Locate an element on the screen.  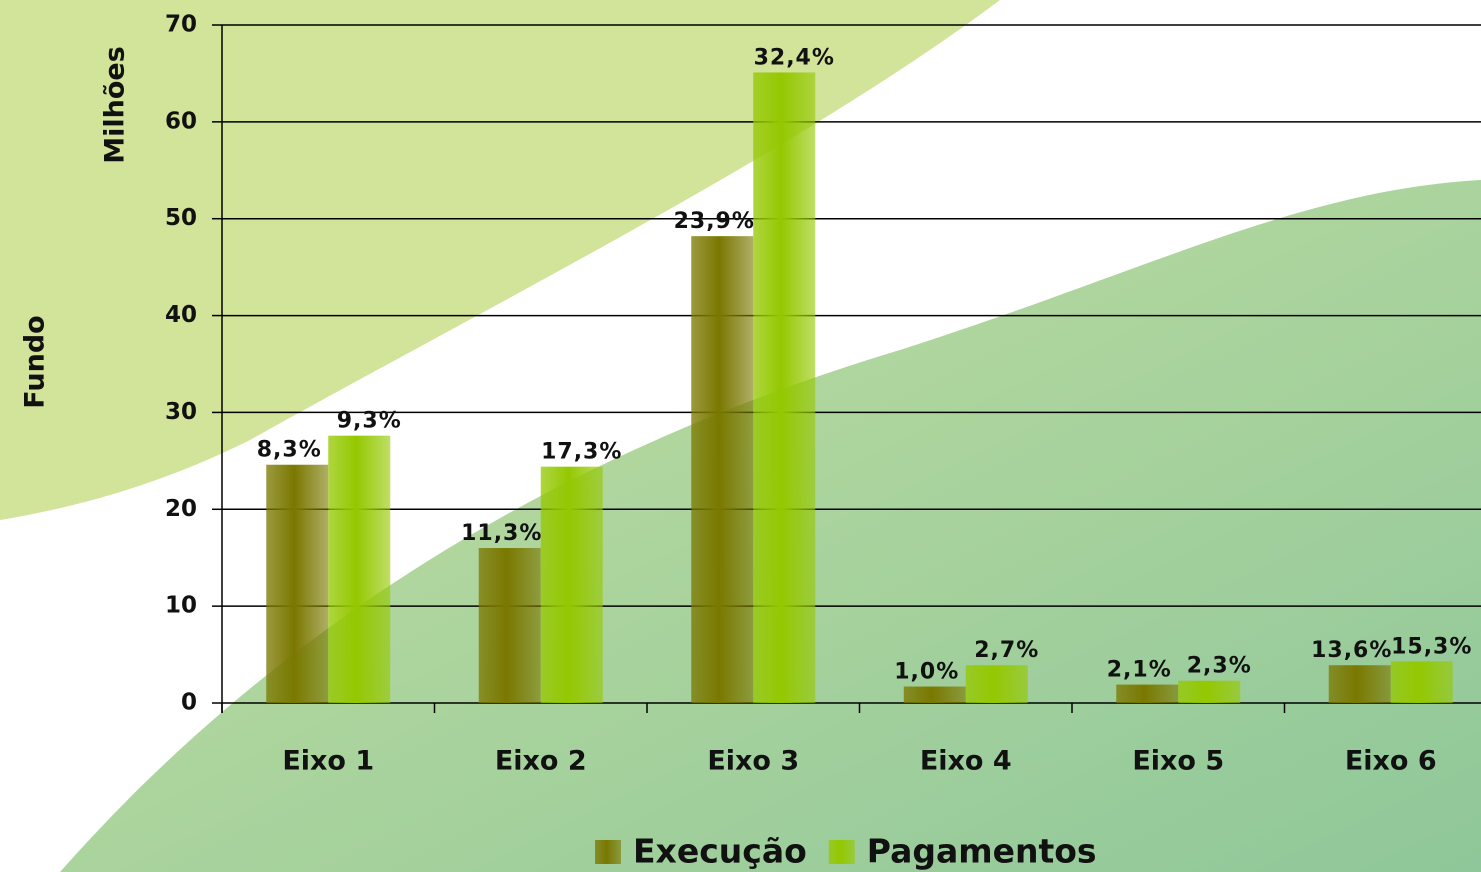
share-label: 15,3% is located at coordinates (1431, 646).